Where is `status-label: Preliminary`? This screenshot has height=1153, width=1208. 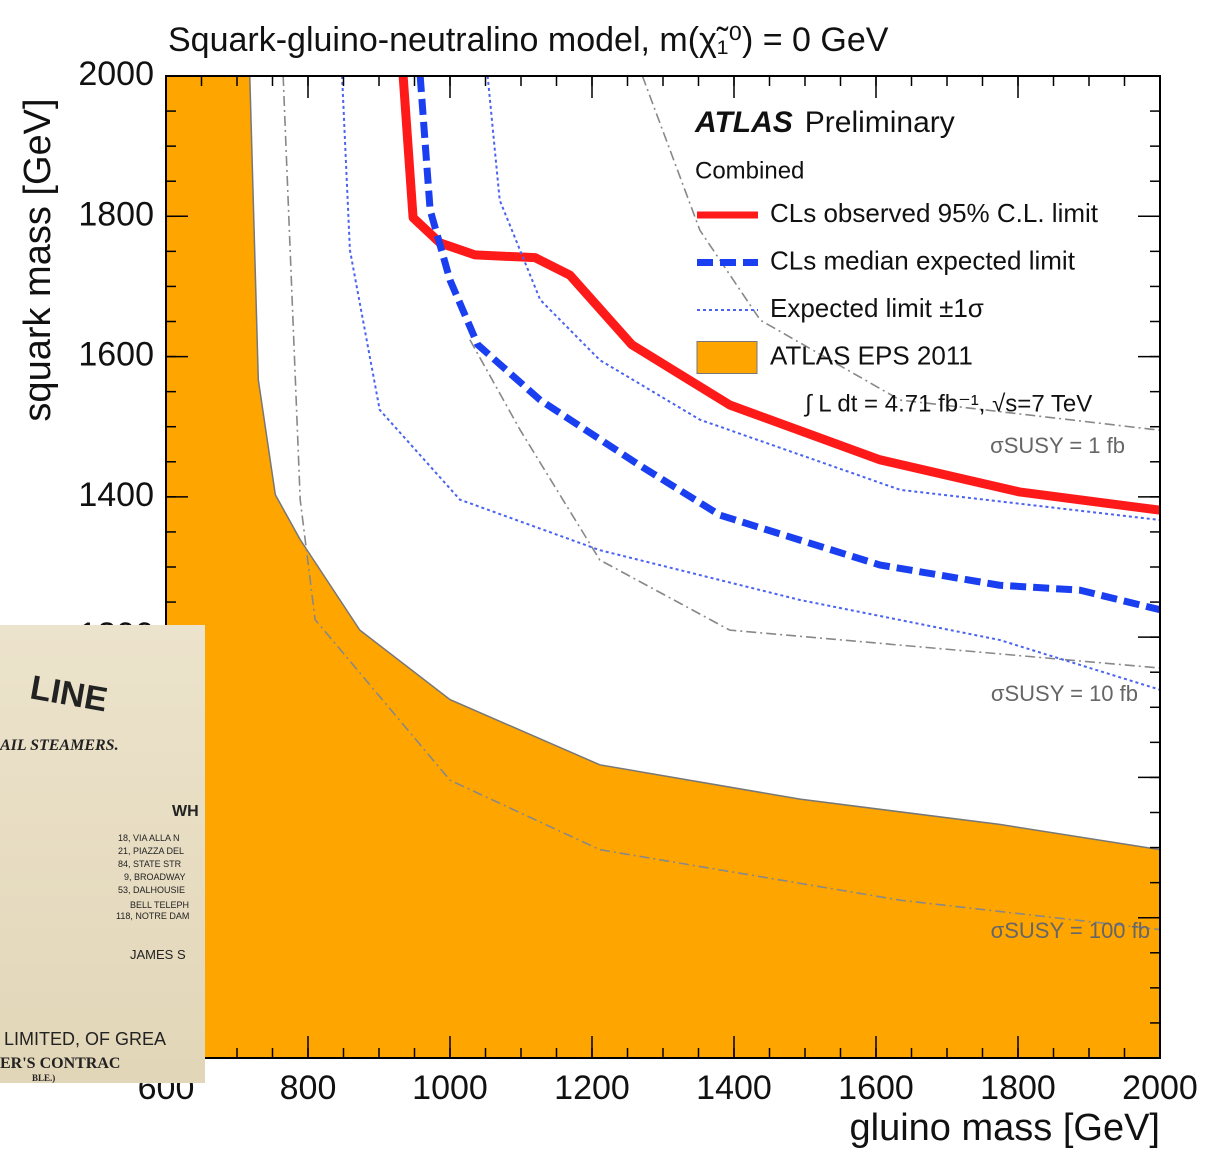 status-label: Preliminary is located at coordinates (880, 122).